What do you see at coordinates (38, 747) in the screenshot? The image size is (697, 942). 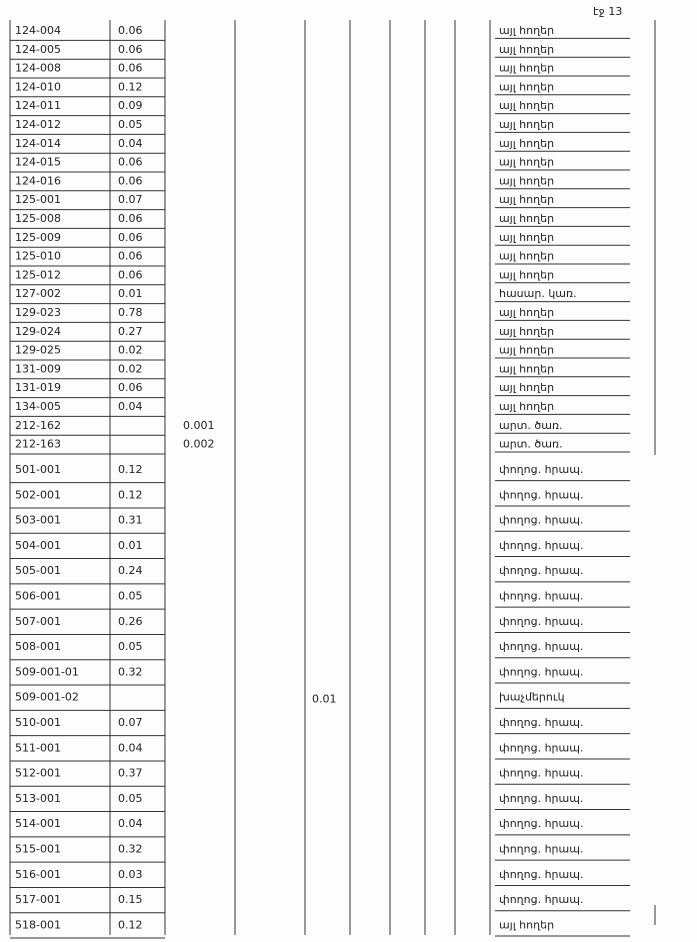 I see `parcel-code: 511-001` at bounding box center [38, 747].